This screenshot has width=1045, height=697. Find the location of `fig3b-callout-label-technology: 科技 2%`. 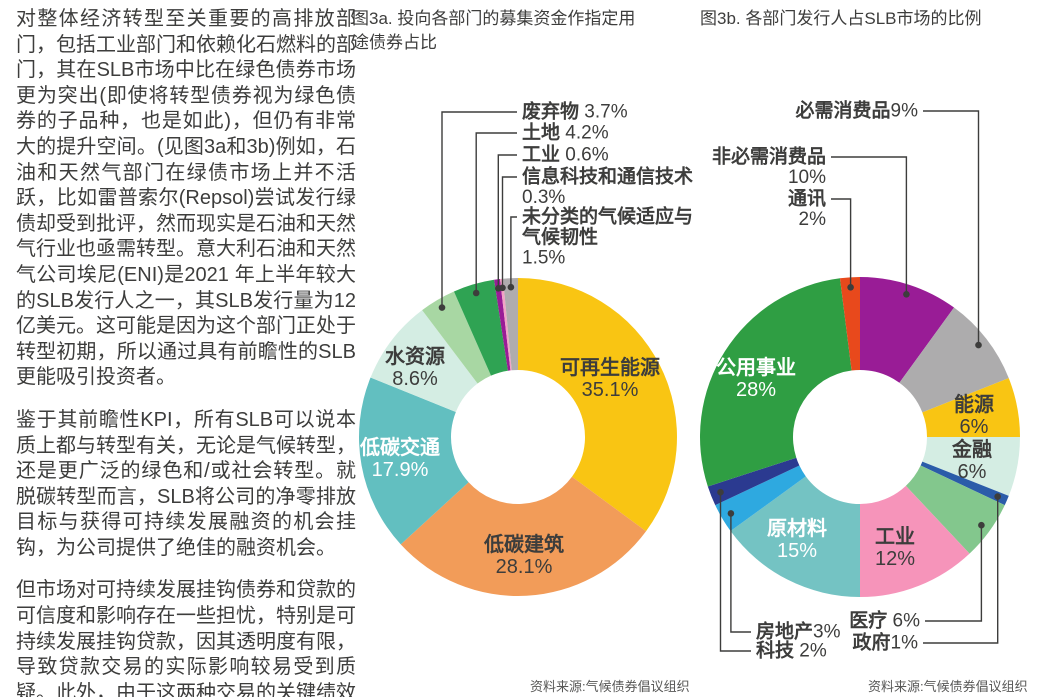

fig3b-callout-label-technology: 科技 2% is located at coordinates (791, 650).